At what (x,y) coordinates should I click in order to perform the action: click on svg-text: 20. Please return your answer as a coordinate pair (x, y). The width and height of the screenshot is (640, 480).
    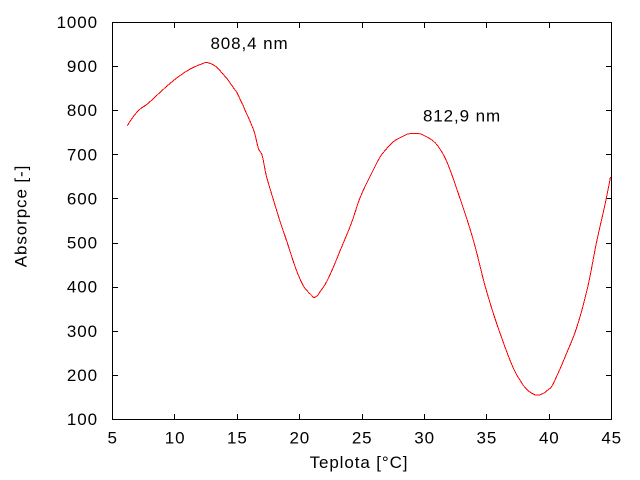
    Looking at the image, I should click on (299, 438).